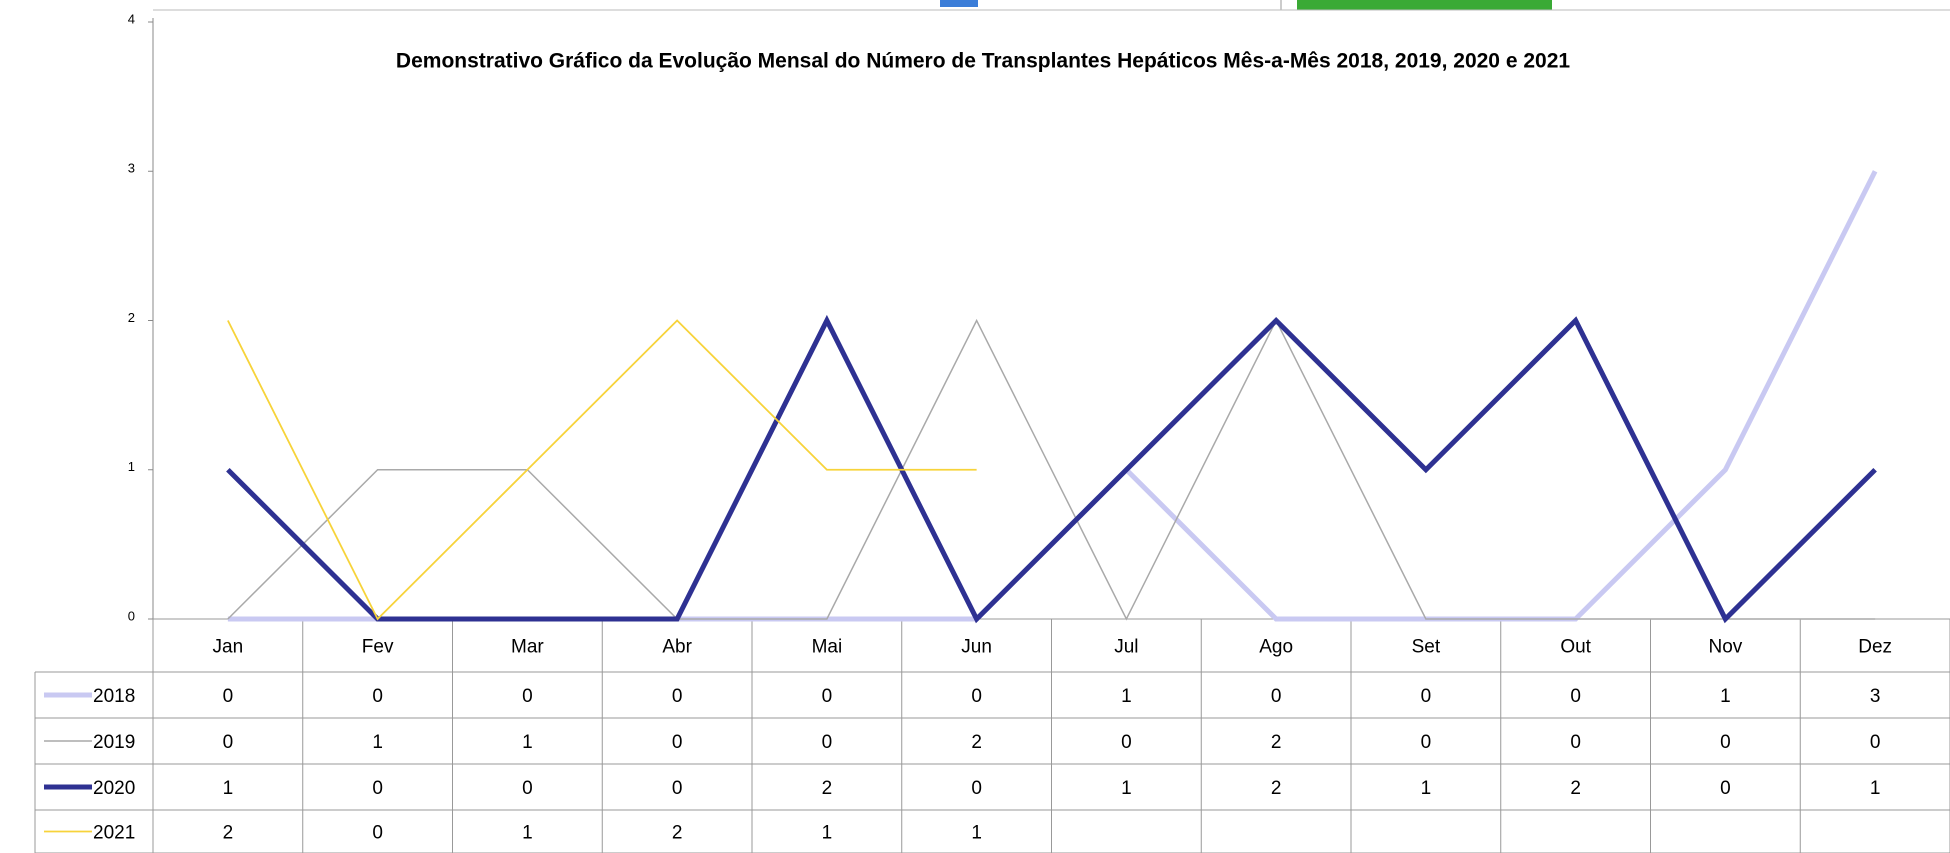 Image resolution: width=1950 pixels, height=853 pixels. What do you see at coordinates (1875, 647) in the screenshot?
I see `x-tick-label: Dez` at bounding box center [1875, 647].